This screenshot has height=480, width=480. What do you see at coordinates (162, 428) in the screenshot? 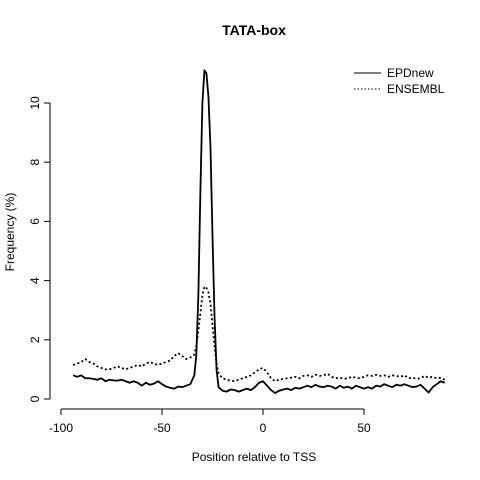
I see `x-tick-label: -50` at bounding box center [162, 428].